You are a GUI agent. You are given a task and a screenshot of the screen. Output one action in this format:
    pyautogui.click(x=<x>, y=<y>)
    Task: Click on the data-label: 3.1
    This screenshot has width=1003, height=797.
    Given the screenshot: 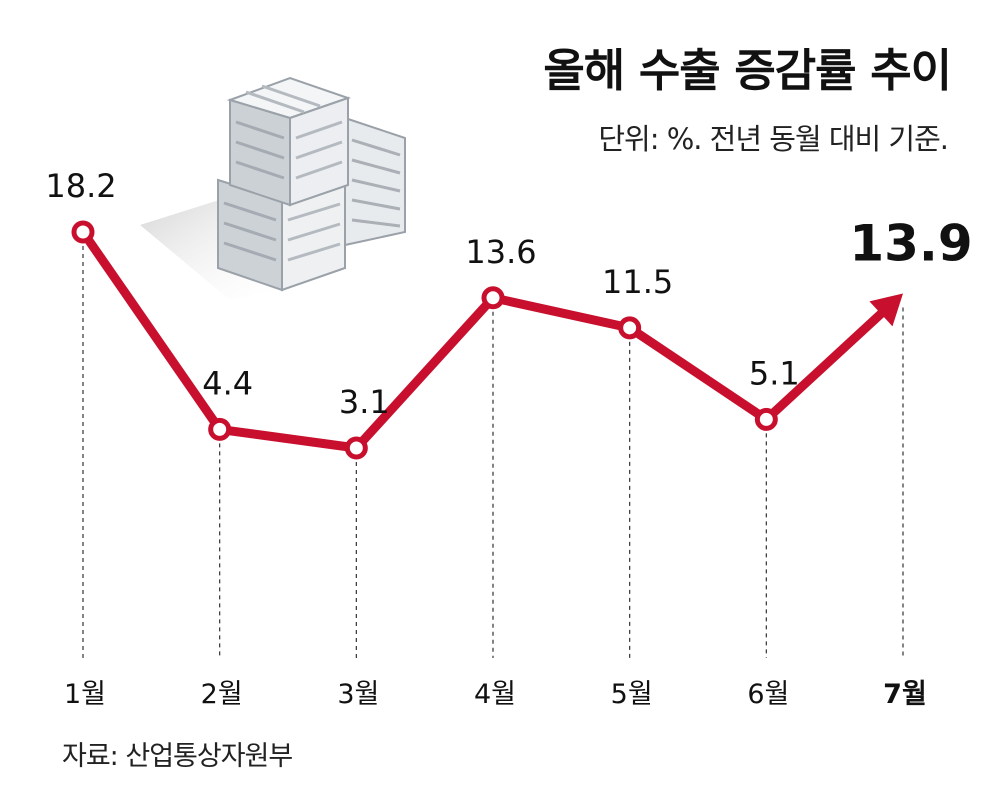 What is the action you would take?
    pyautogui.click(x=364, y=402)
    